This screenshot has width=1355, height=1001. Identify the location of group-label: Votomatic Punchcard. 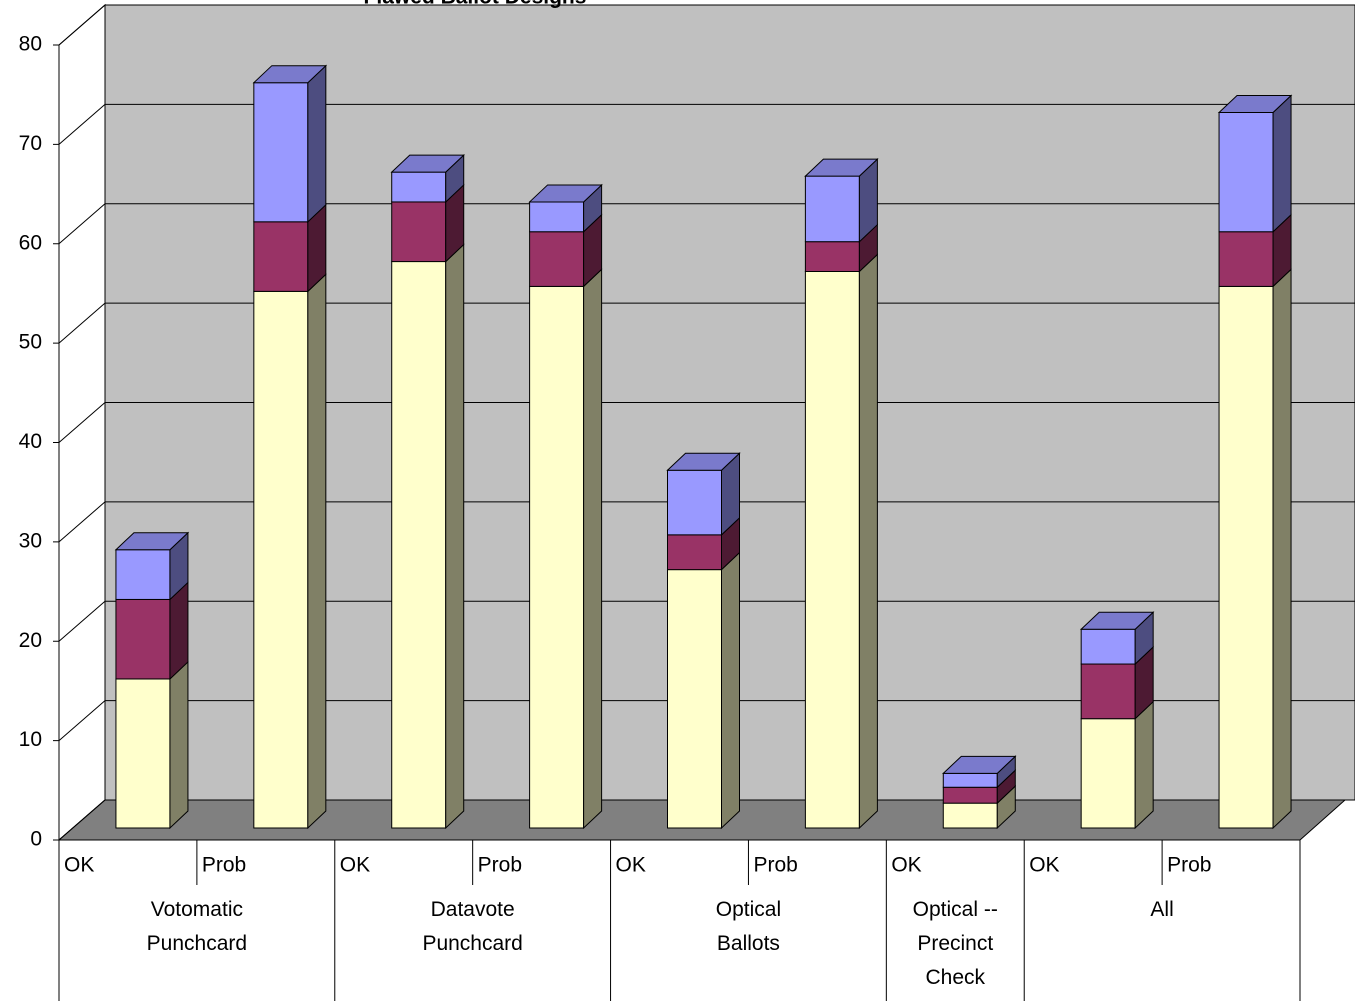
(197, 926).